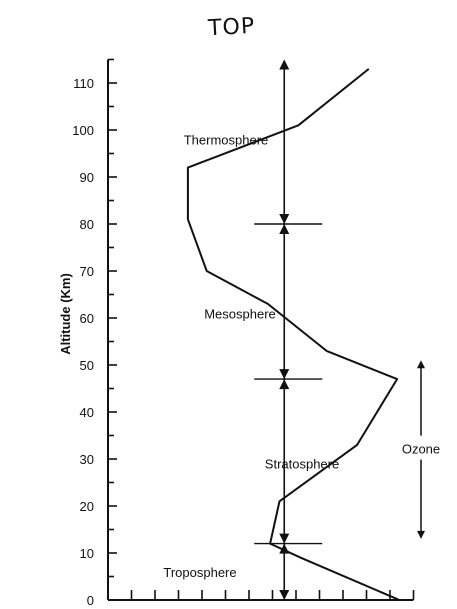 The height and width of the screenshot is (609, 457). Describe the element at coordinates (83, 83) in the screenshot. I see `y-tick-label: 110` at that location.